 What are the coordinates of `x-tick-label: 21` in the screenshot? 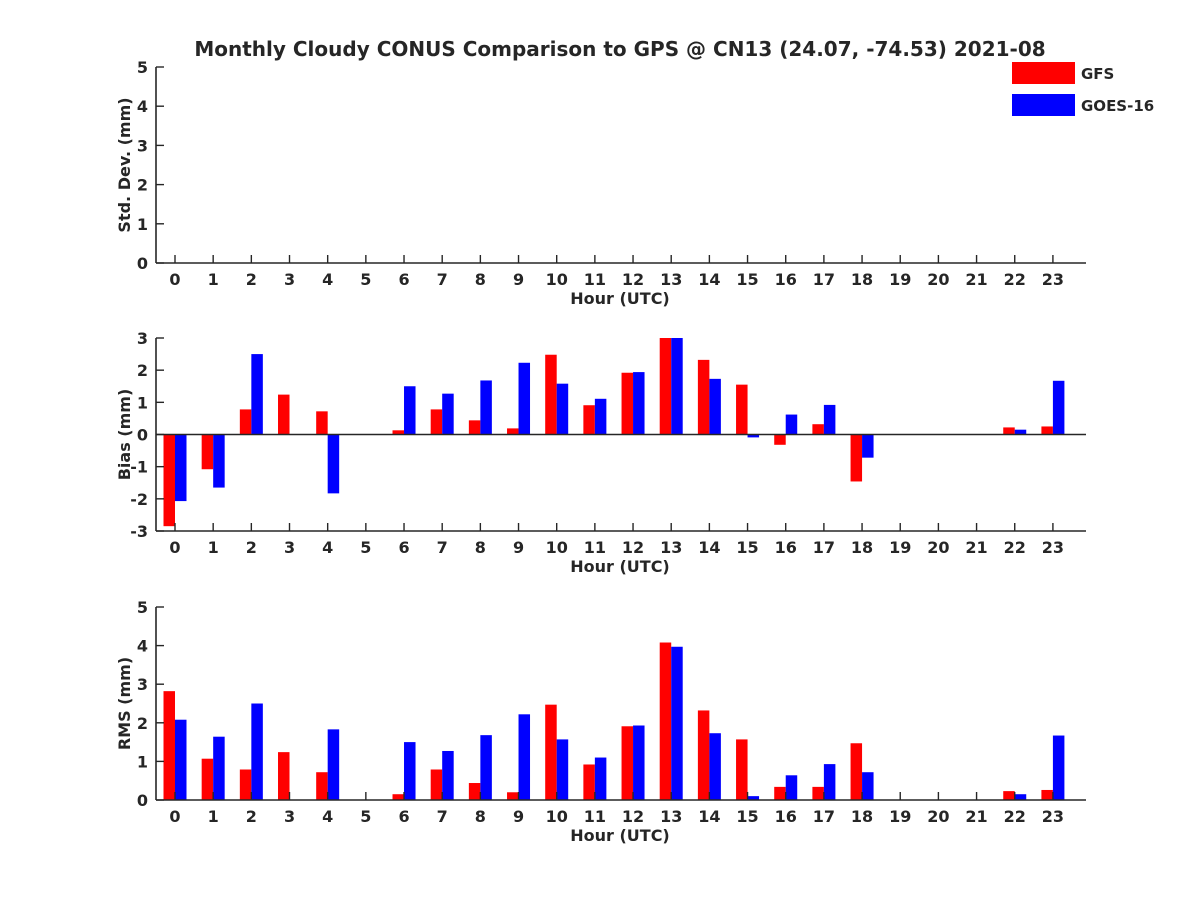 It's located at (976, 816).